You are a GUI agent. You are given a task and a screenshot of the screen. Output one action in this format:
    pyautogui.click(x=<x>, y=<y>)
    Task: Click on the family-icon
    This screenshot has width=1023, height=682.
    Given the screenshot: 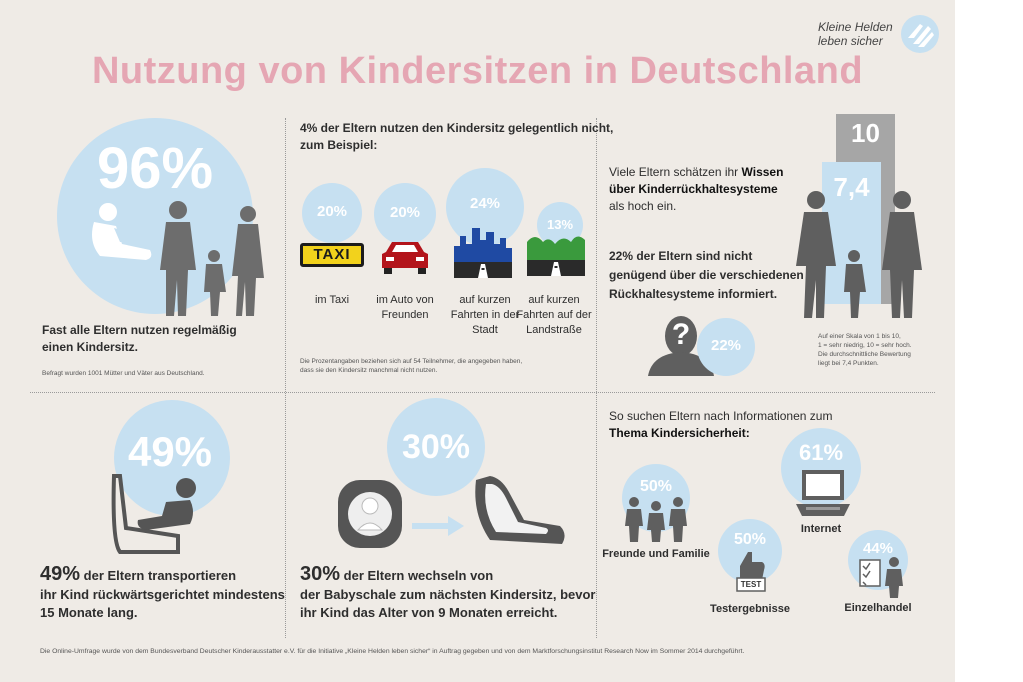 What is the action you would take?
    pyautogui.click(x=656, y=519)
    